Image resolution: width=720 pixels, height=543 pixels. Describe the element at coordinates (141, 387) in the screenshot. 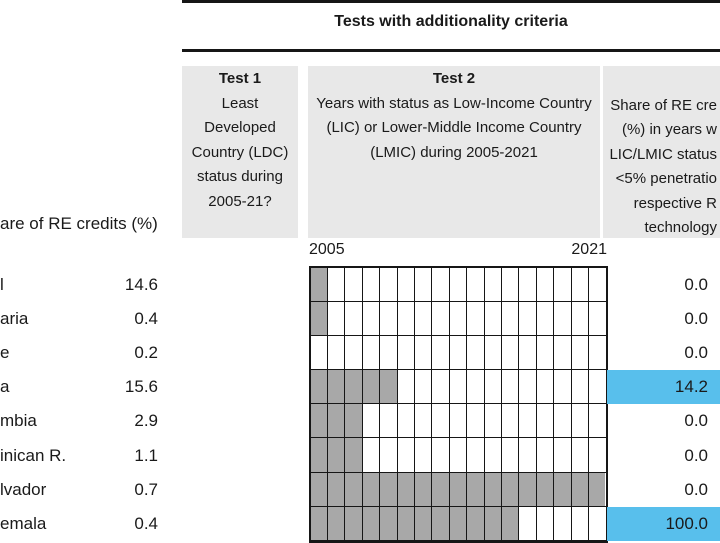

I see `share-value: 15.6` at that location.